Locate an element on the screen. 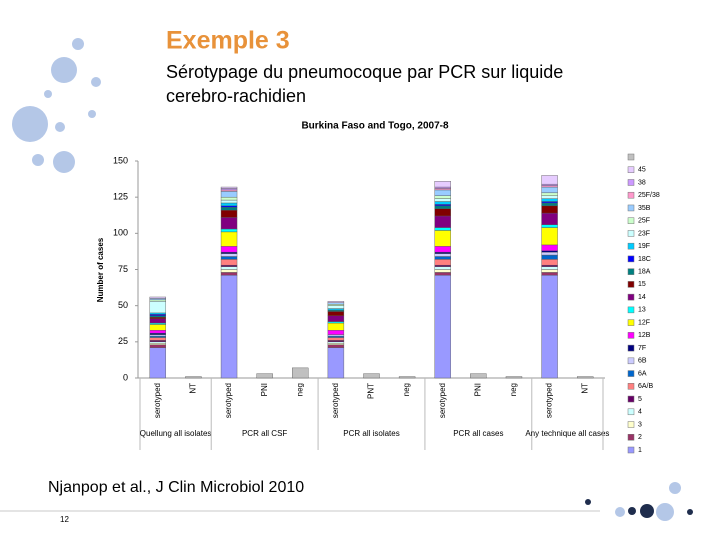  legend-label: 2 is located at coordinates (640, 437).